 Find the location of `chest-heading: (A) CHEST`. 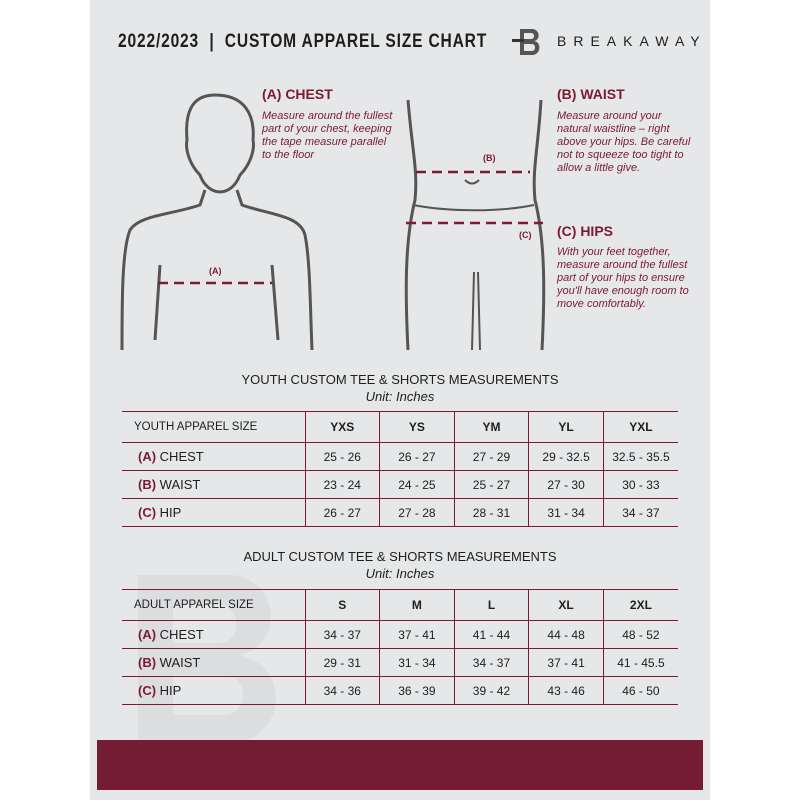

chest-heading: (A) CHEST is located at coordinates (297, 94).